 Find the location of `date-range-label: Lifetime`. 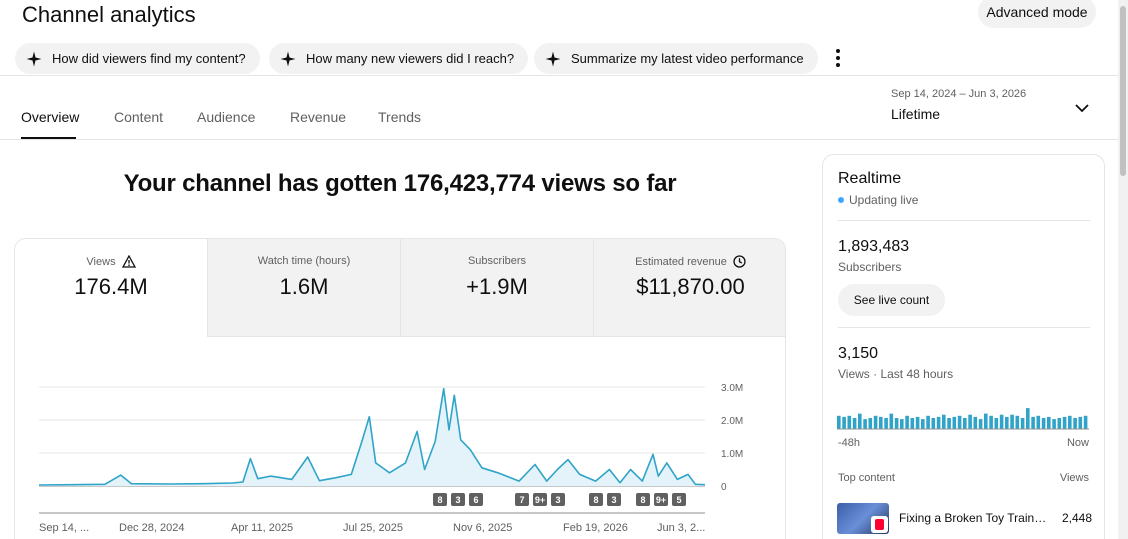

date-range-label: Lifetime is located at coordinates (916, 114).